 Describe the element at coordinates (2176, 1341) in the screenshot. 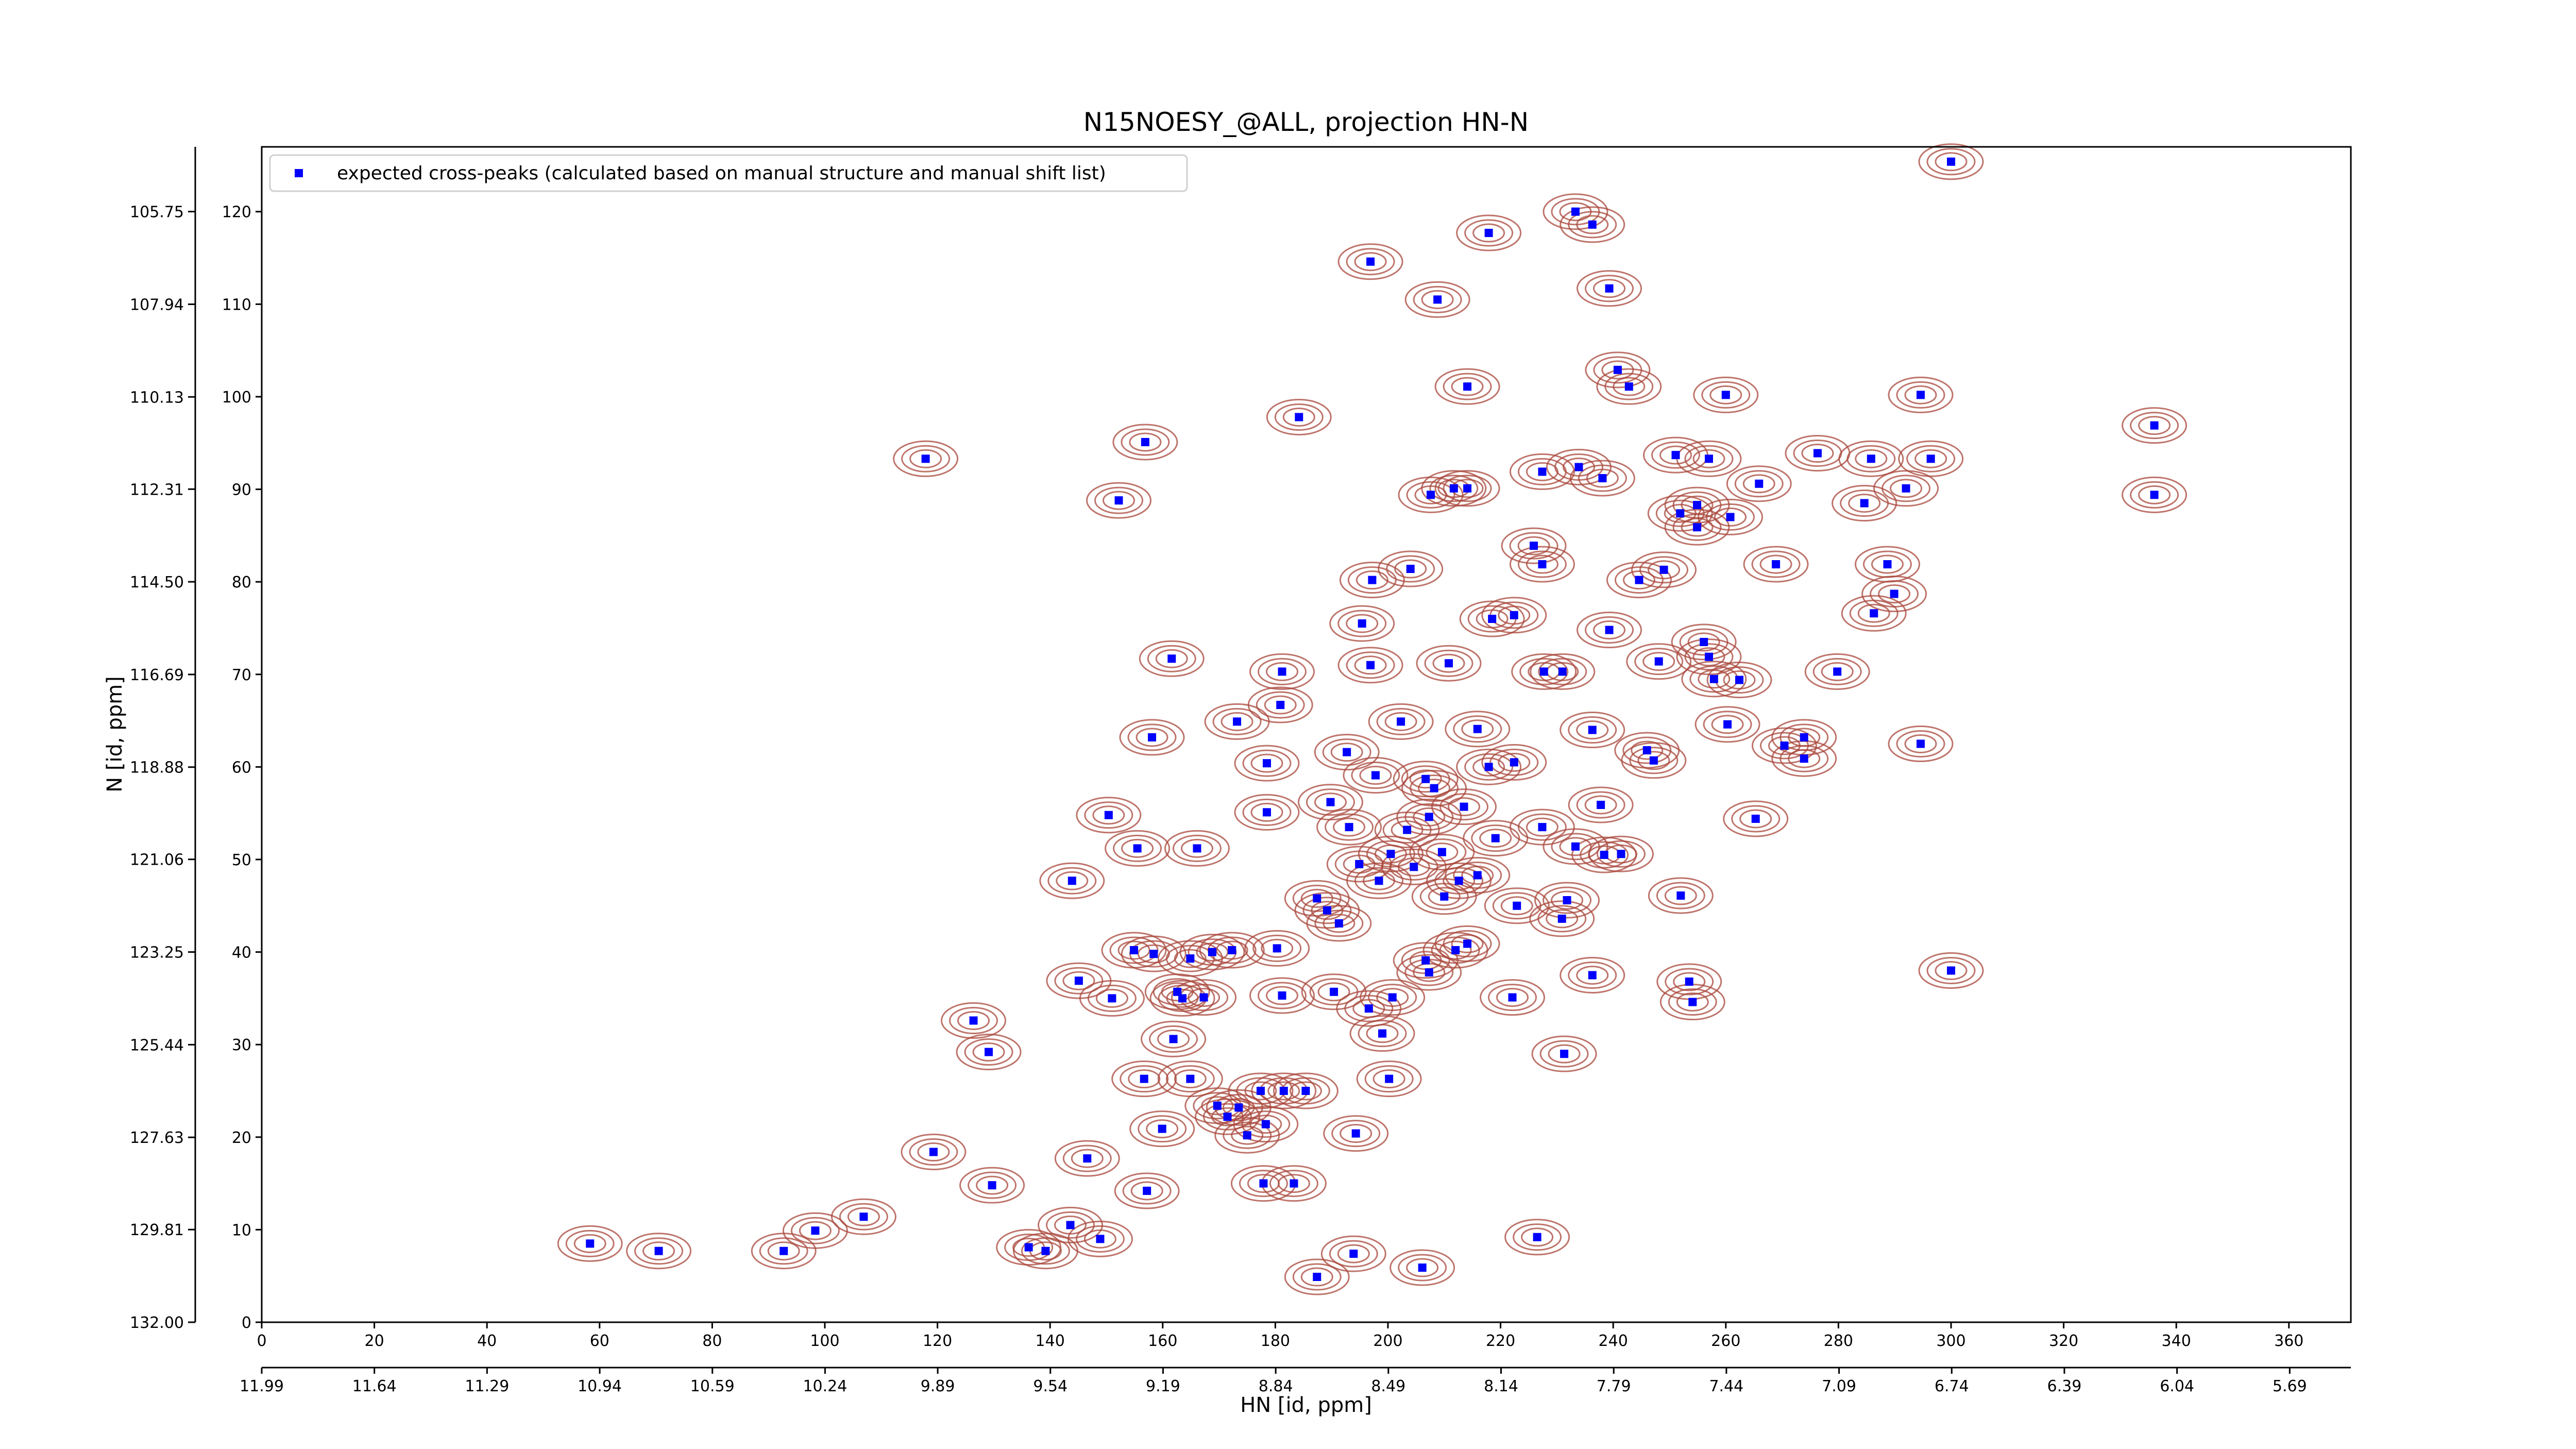

I see `x-tick-label: 340` at that location.